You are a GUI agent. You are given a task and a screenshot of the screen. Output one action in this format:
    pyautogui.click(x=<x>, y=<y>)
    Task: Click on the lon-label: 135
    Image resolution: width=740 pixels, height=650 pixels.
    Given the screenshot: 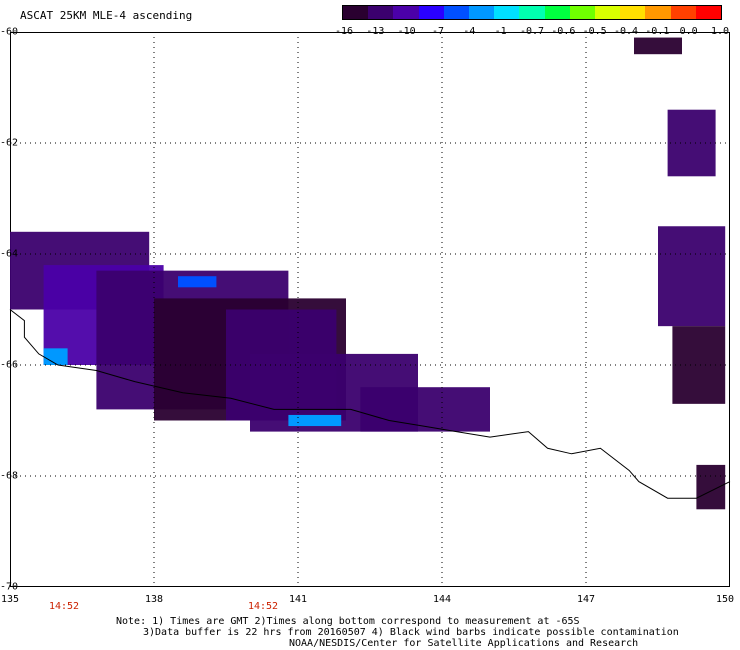 What is the action you would take?
    pyautogui.click(x=10, y=599)
    